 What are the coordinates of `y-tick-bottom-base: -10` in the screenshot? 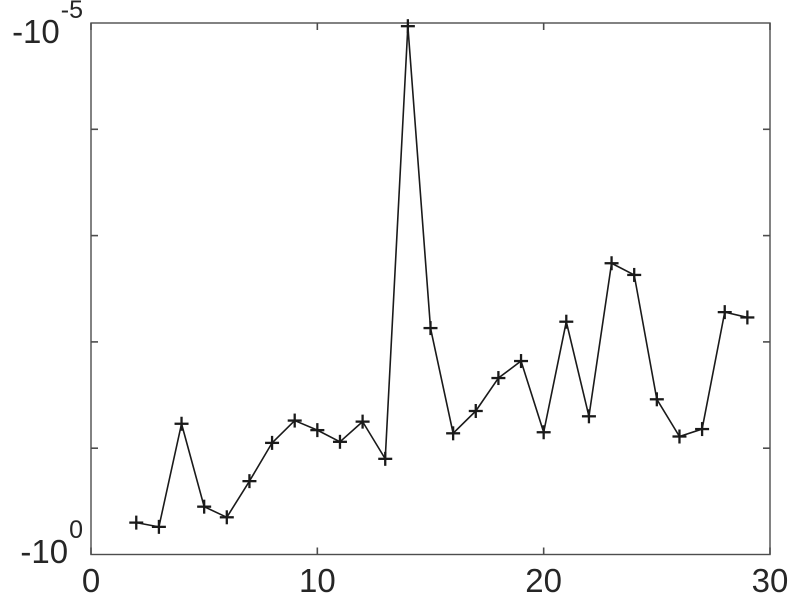 It's located at (44, 551).